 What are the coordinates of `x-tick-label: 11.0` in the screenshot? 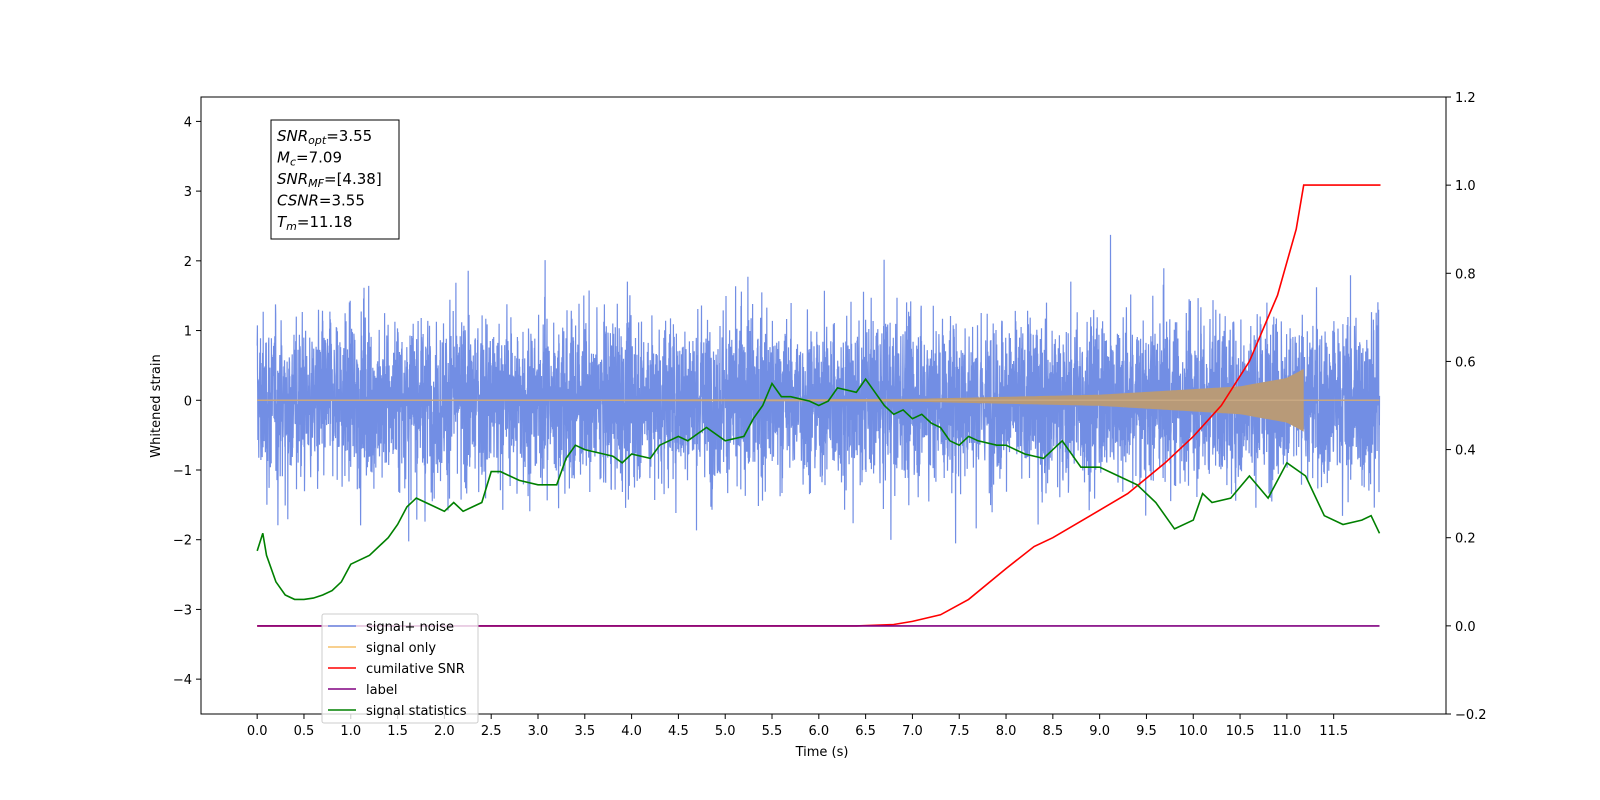 It's located at (1286, 731).